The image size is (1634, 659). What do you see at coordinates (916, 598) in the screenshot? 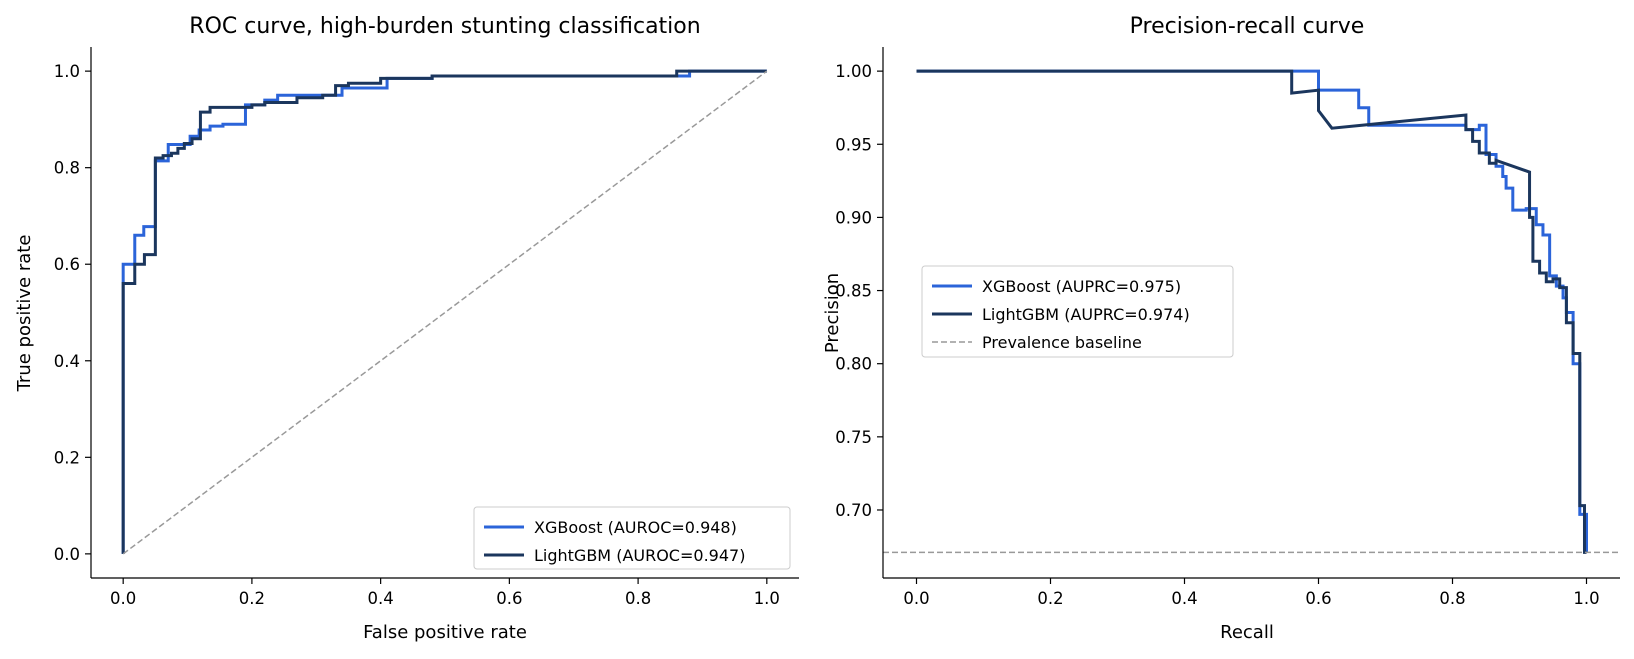
I see `pr-x-tick-label: 0.0` at bounding box center [916, 598].